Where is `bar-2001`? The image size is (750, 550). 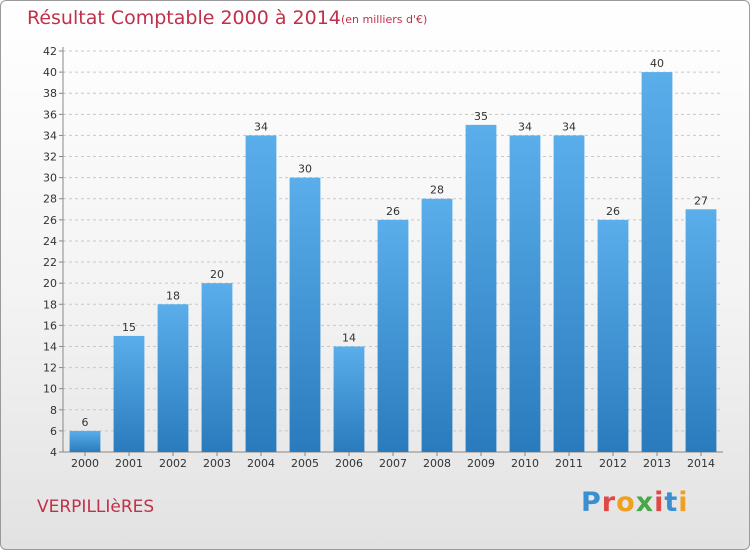
bar-2001 is located at coordinates (129, 393).